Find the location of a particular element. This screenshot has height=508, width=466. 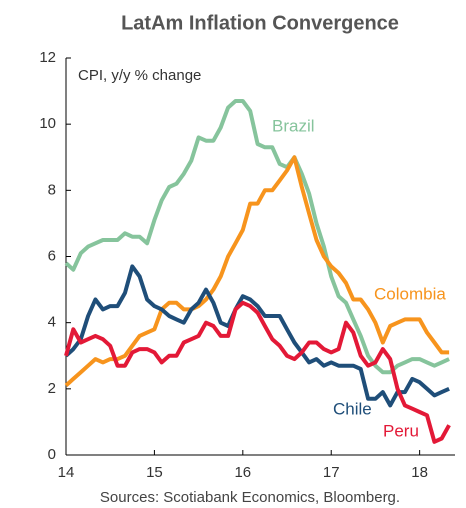

x-tick-label: 16 is located at coordinates (242, 472).